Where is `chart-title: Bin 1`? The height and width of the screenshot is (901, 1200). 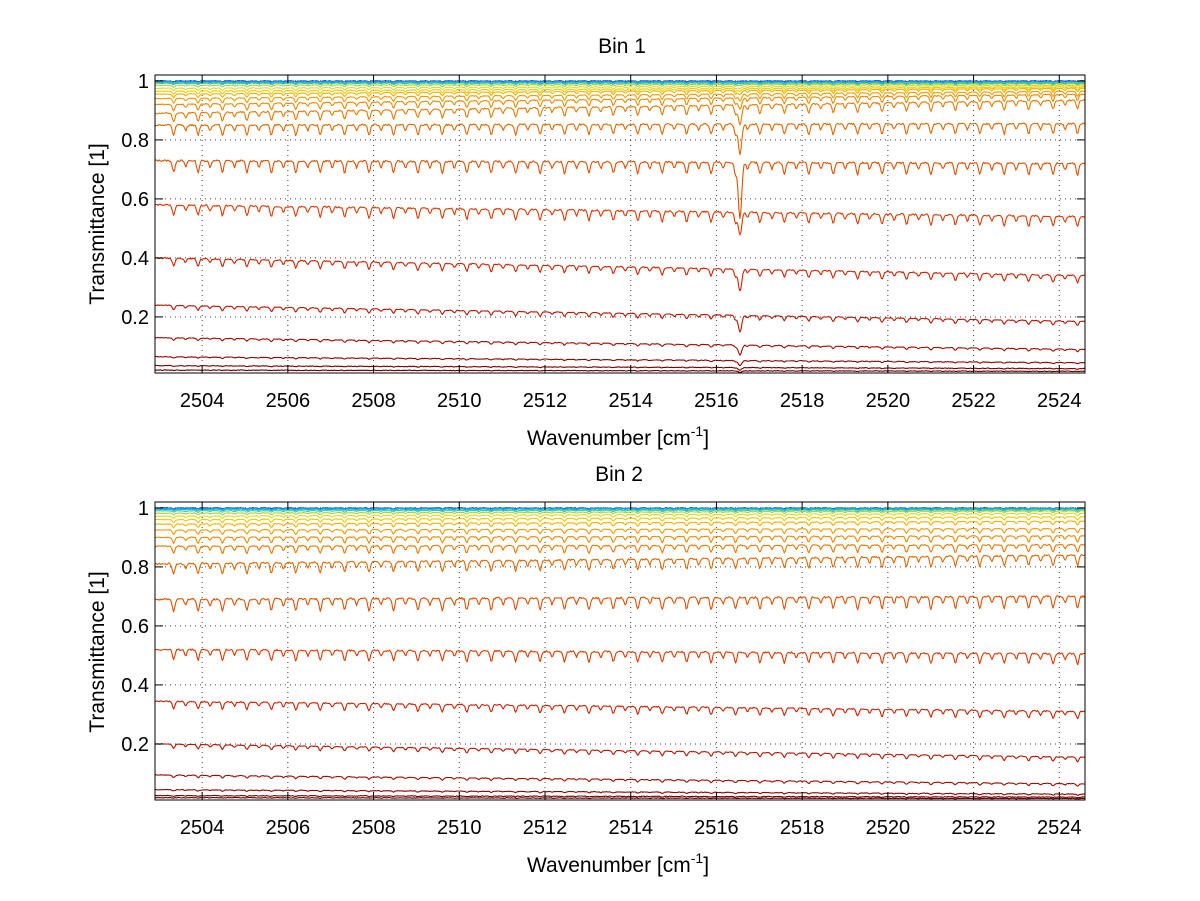
chart-title: Bin 1 is located at coordinates (622, 46).